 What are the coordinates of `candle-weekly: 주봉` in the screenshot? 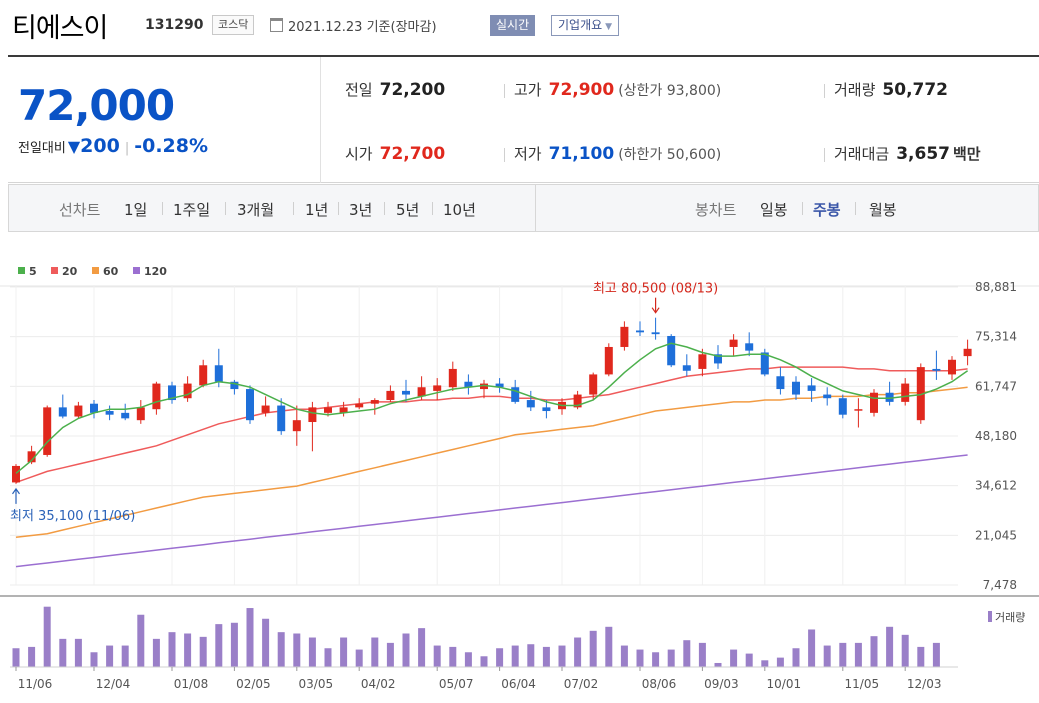 It's located at (827, 210).